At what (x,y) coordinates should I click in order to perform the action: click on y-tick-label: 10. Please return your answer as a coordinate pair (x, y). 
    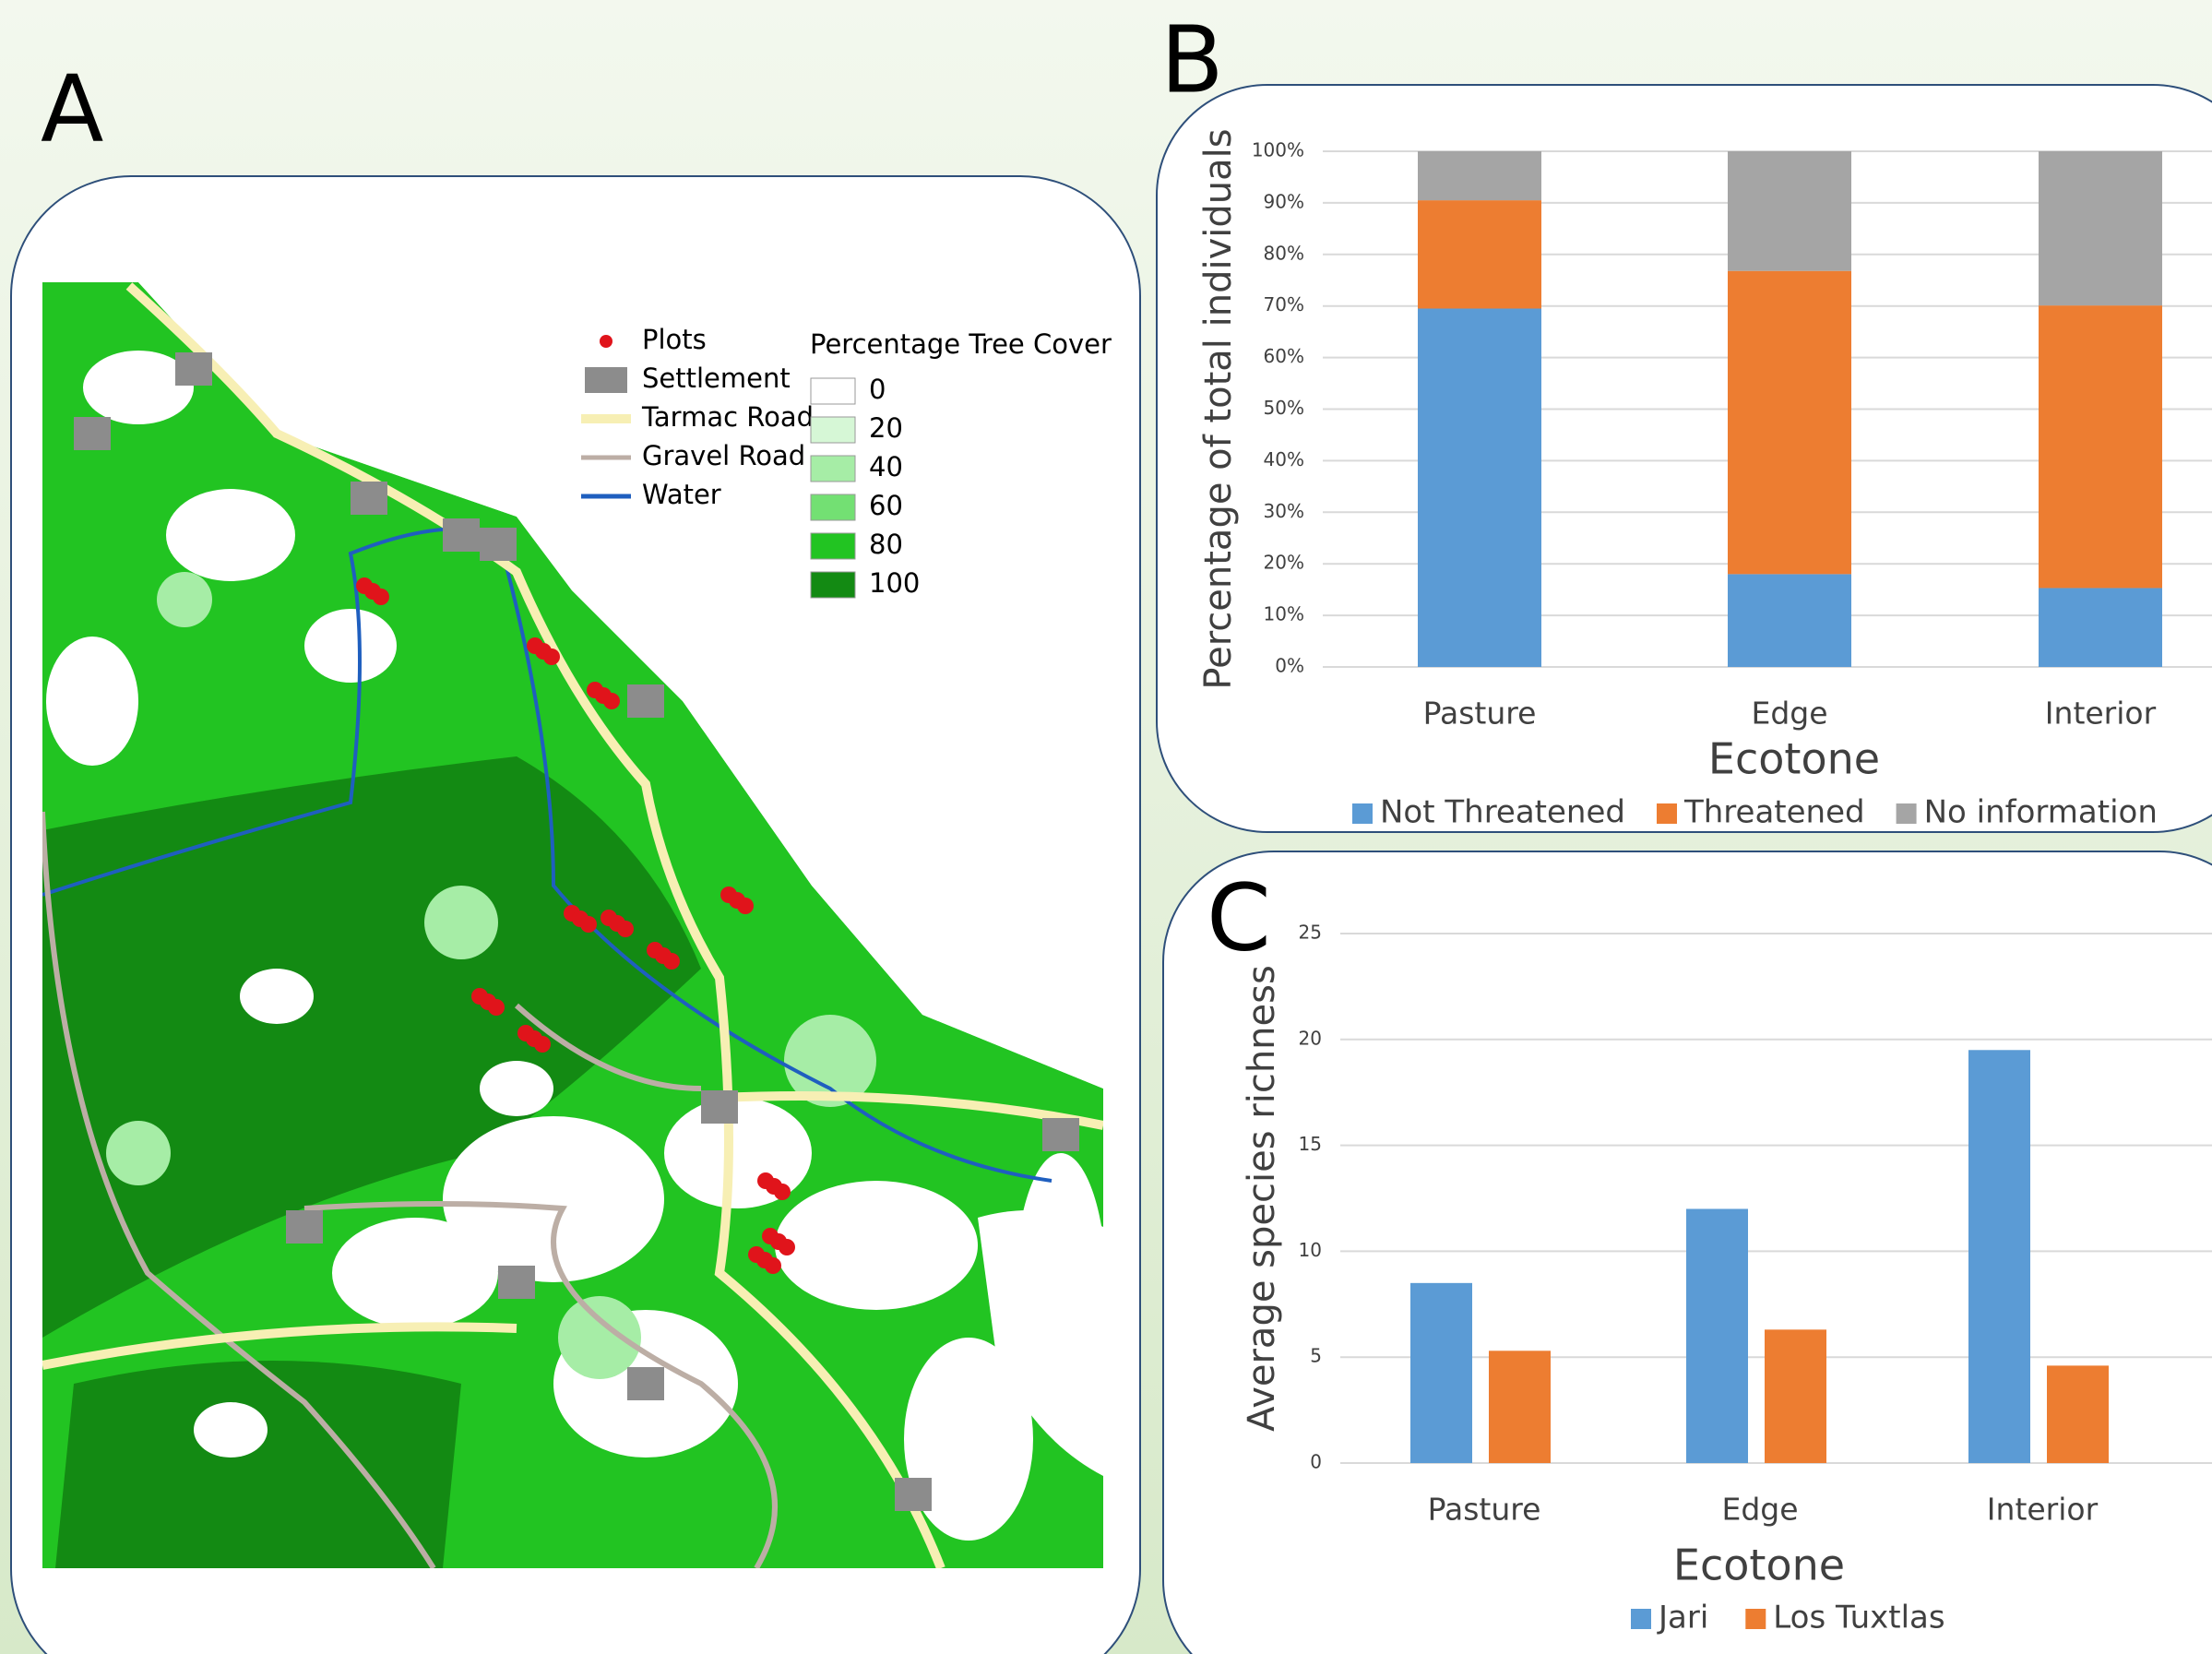
    Looking at the image, I should click on (1310, 1250).